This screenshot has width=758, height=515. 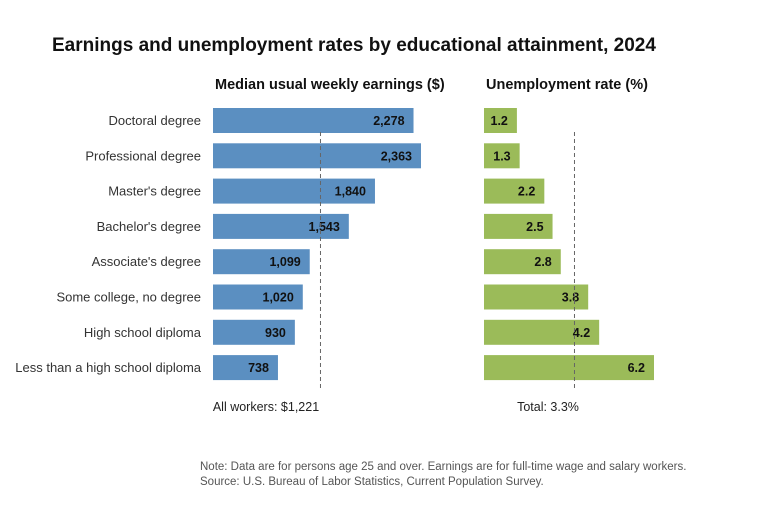 What do you see at coordinates (548, 407) in the screenshot?
I see `reference-line-label: Total: 3.3%` at bounding box center [548, 407].